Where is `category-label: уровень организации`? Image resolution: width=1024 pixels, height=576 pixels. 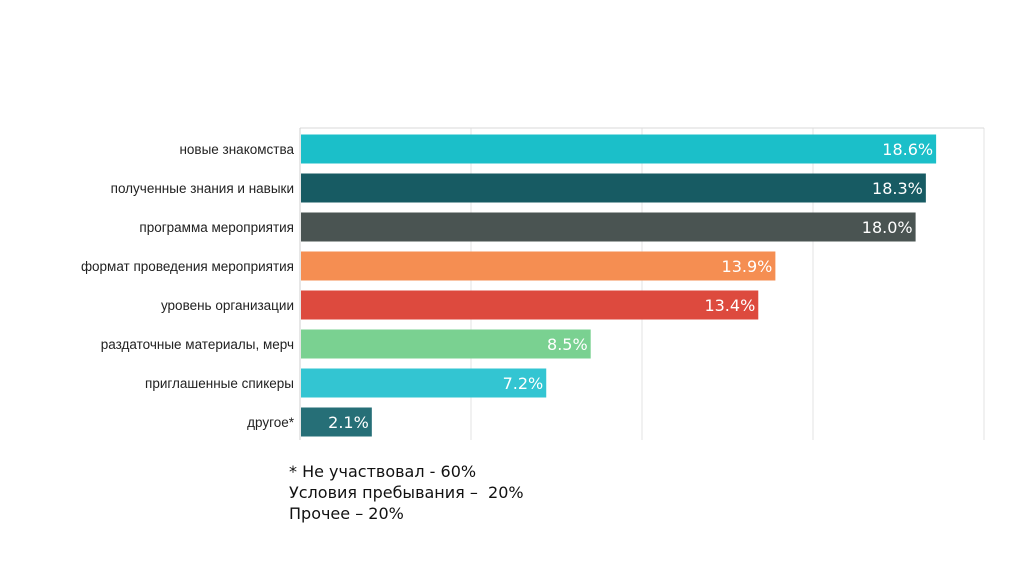 category-label: уровень организации is located at coordinates (227, 305).